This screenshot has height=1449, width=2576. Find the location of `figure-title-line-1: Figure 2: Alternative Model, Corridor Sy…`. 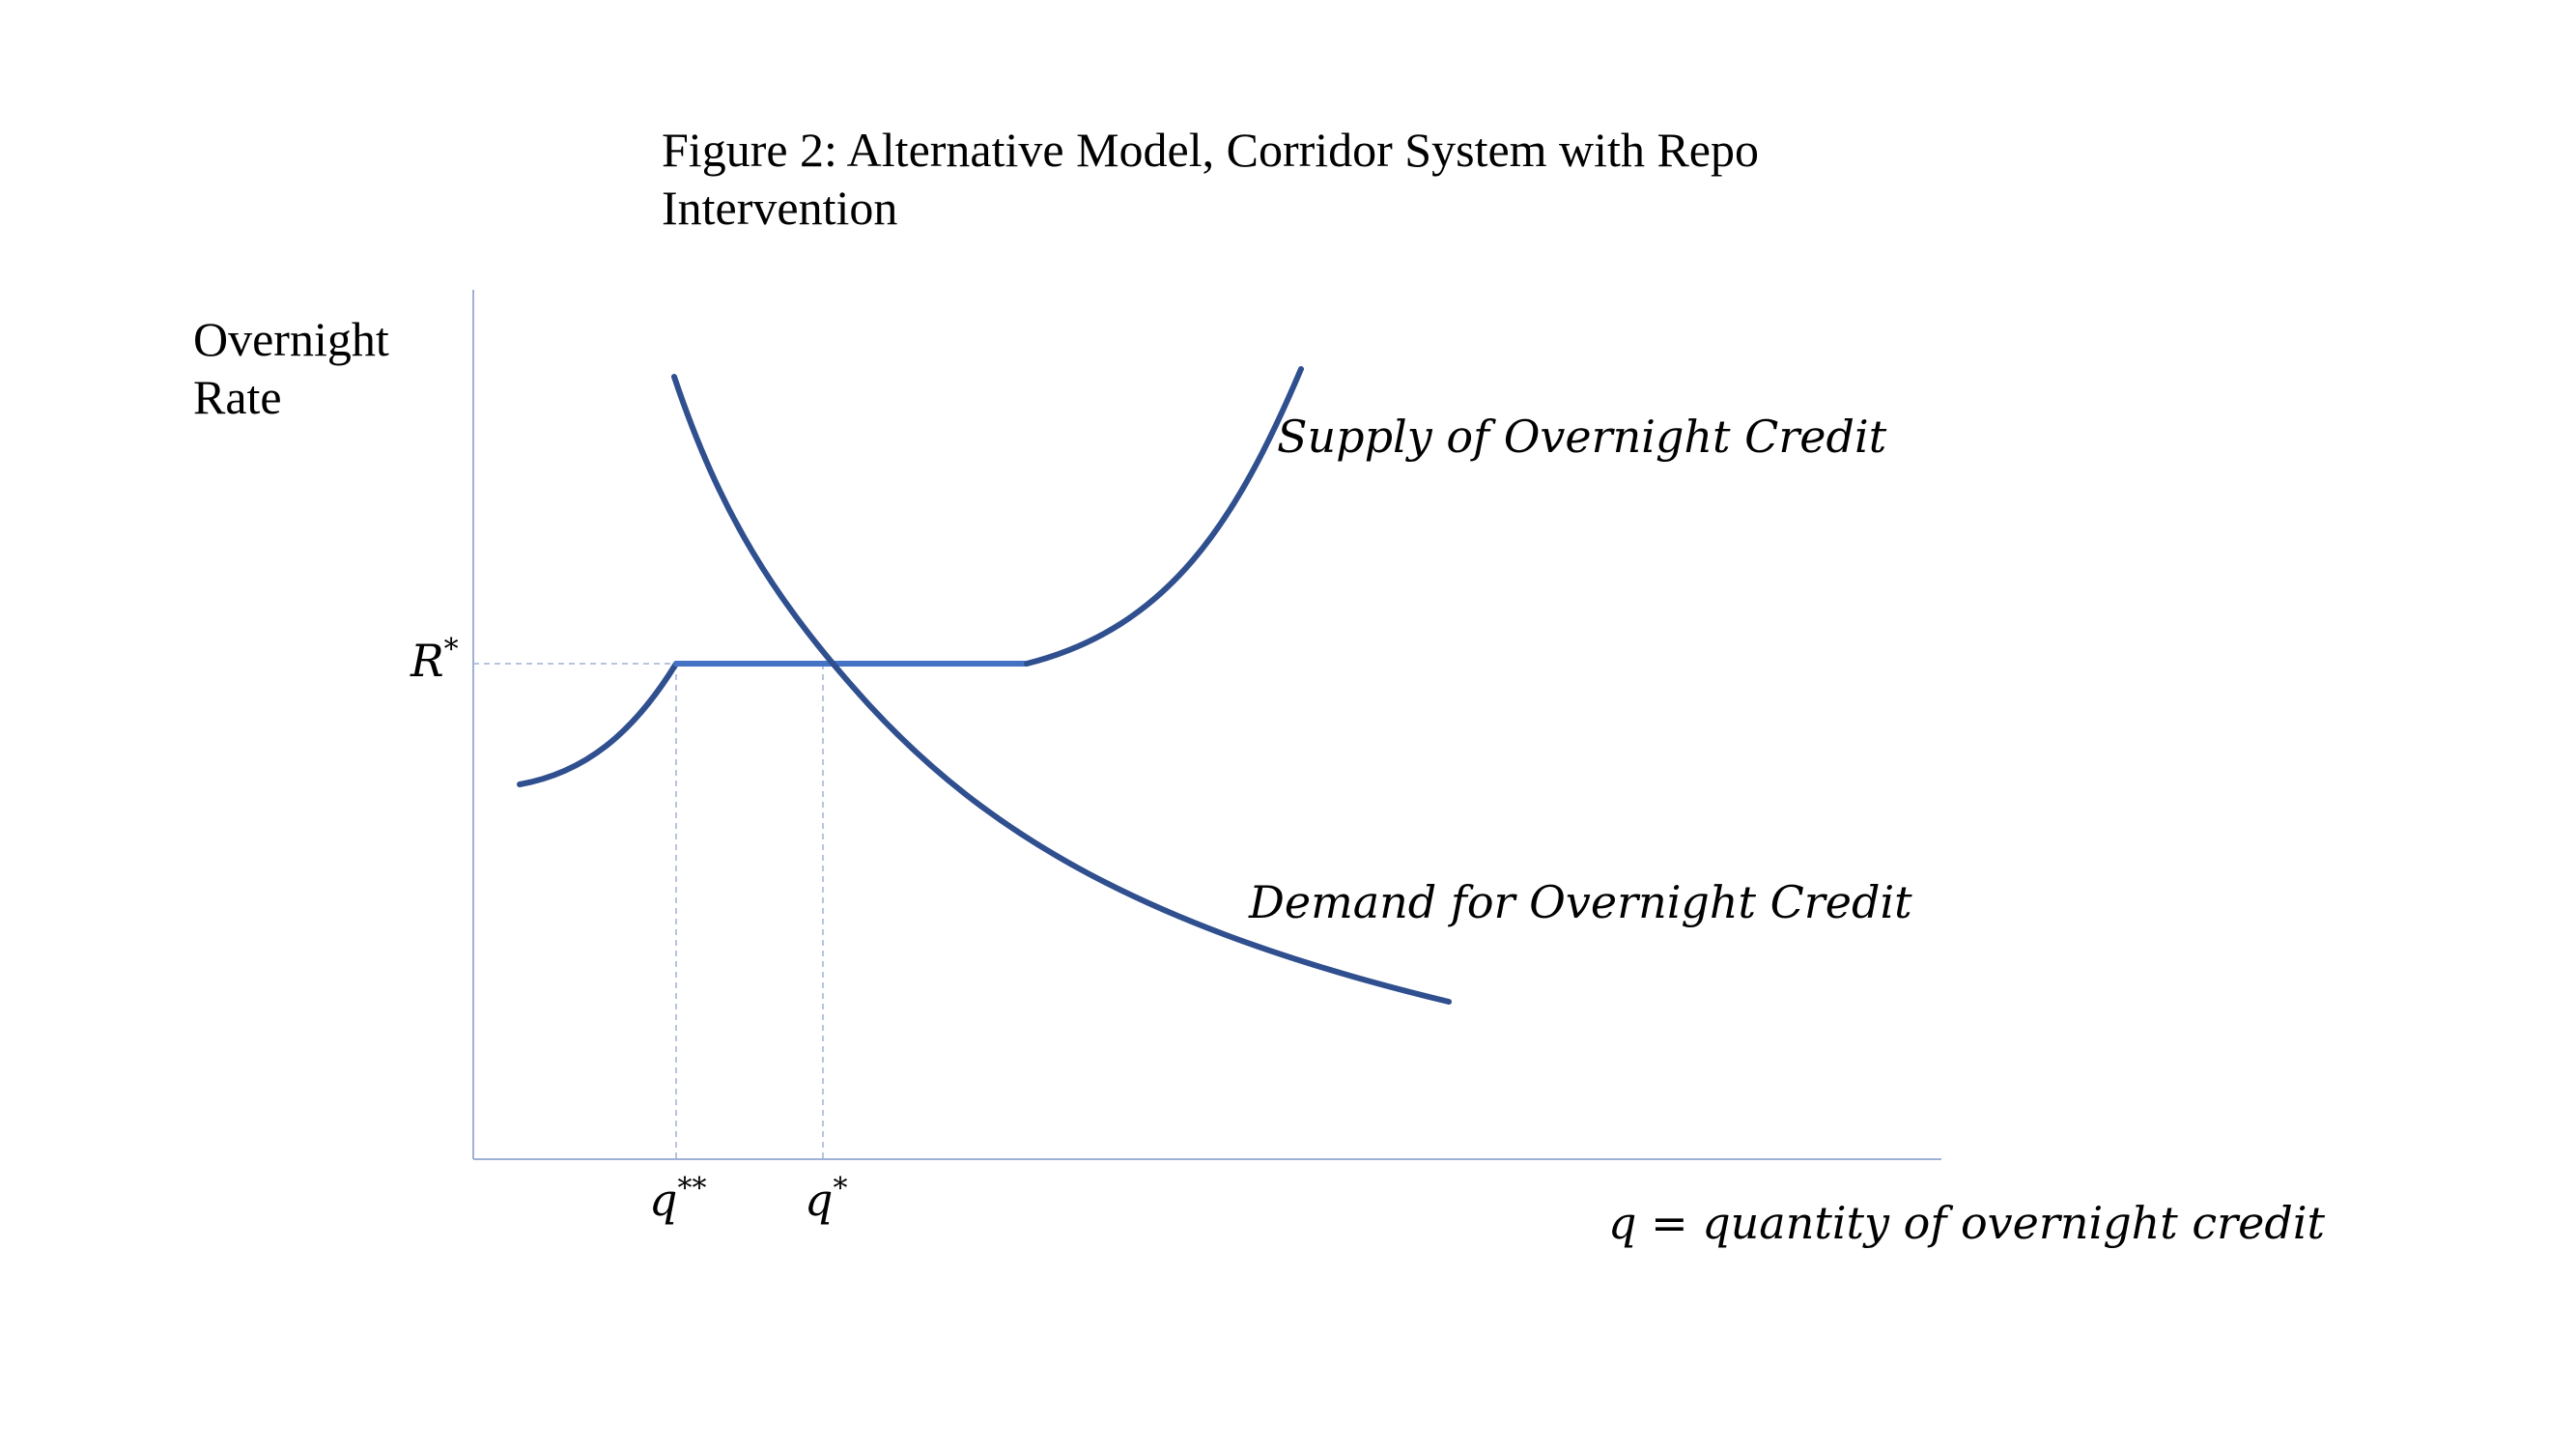

figure-title-line-1: Figure 2: Alternative Model, Corridor Sy… is located at coordinates (1210, 150).